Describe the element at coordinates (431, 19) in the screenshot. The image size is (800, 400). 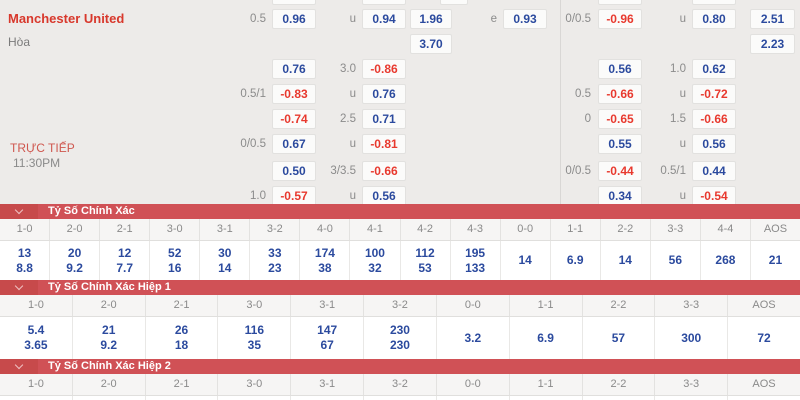
I see `odds-value-box: 1.96` at that location.